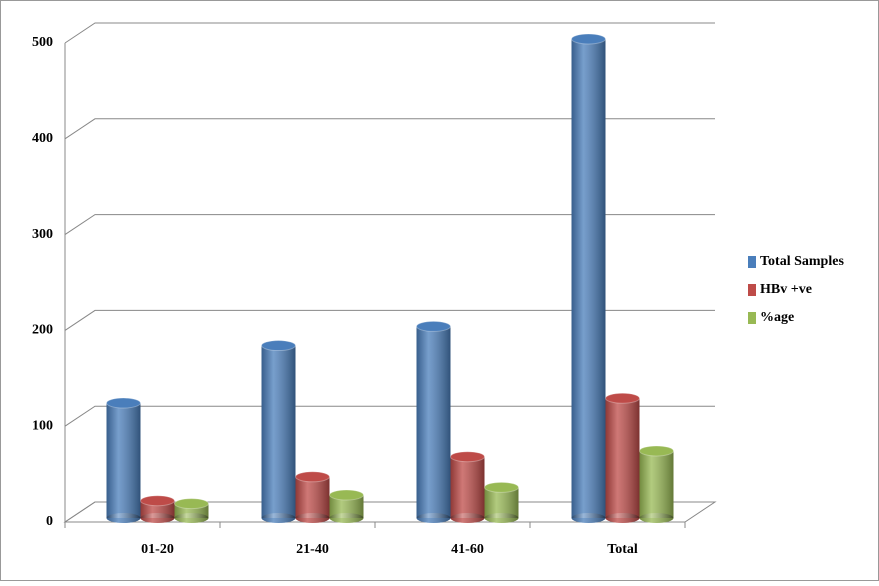 The image size is (879, 586). Describe the element at coordinates (49, 521) in the screenshot. I see `y-tick-label: 0` at that location.